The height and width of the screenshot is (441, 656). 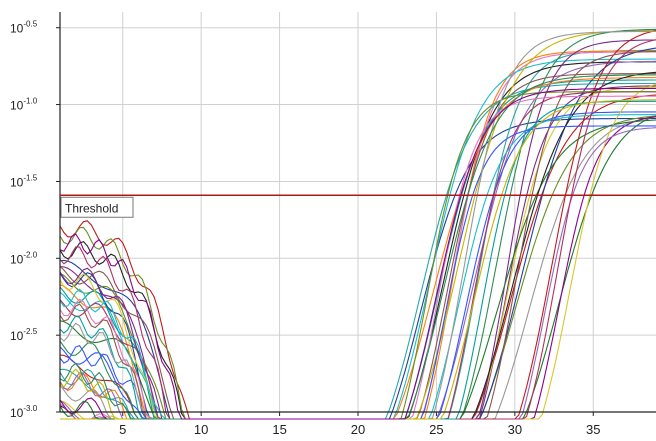 I want to click on x-tick-label: 10, so click(x=201, y=429).